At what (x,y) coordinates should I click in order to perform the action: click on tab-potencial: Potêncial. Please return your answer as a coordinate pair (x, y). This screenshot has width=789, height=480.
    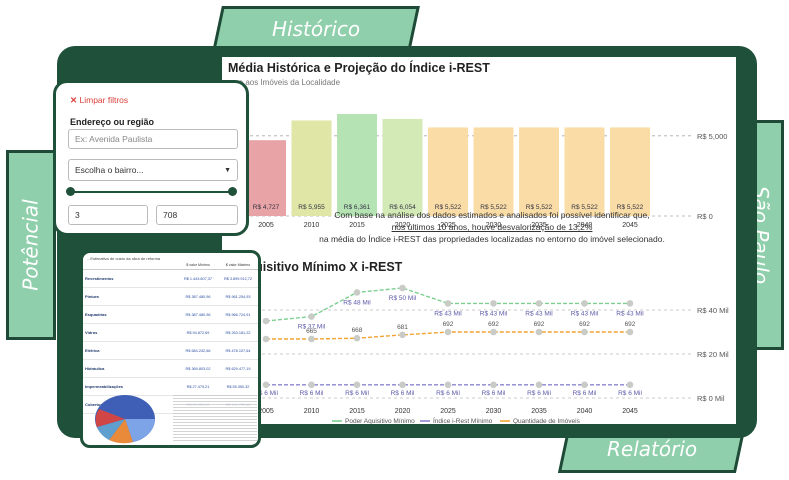
    Looking at the image, I should click on (31, 245).